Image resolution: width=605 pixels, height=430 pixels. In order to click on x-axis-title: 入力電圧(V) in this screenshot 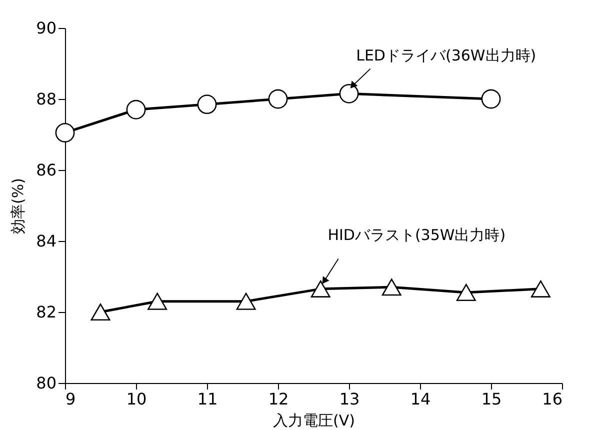, I will do `click(314, 421)`.